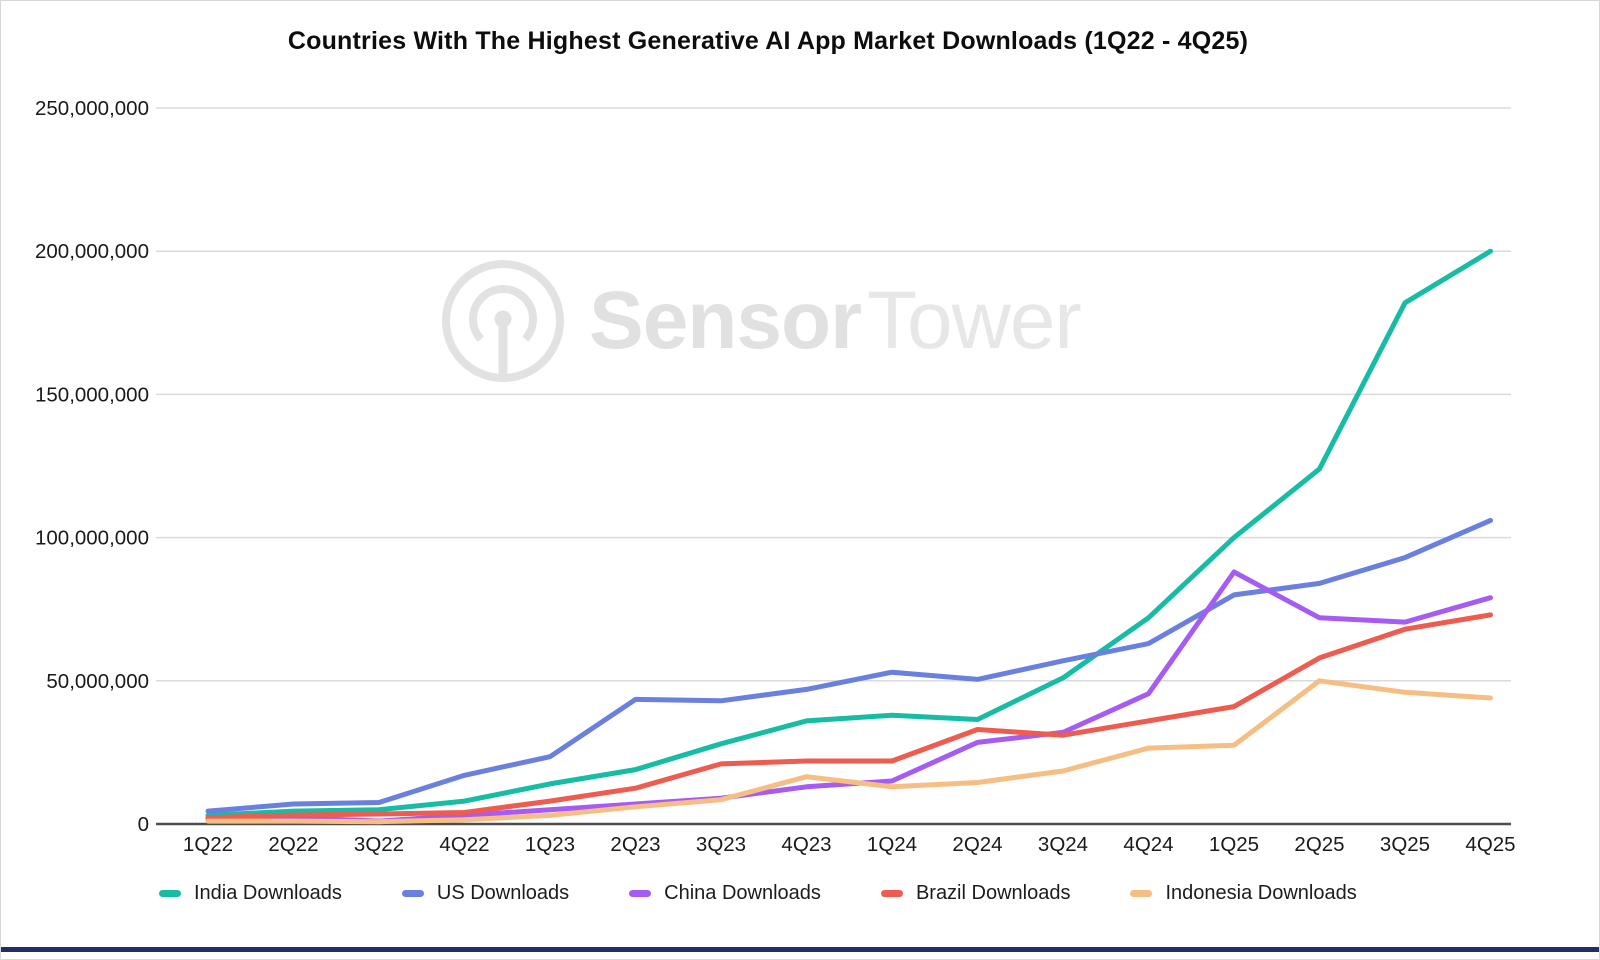 The image size is (1600, 960). Describe the element at coordinates (92, 394) in the screenshot. I see `y-tick-label: 150,000,000` at that location.